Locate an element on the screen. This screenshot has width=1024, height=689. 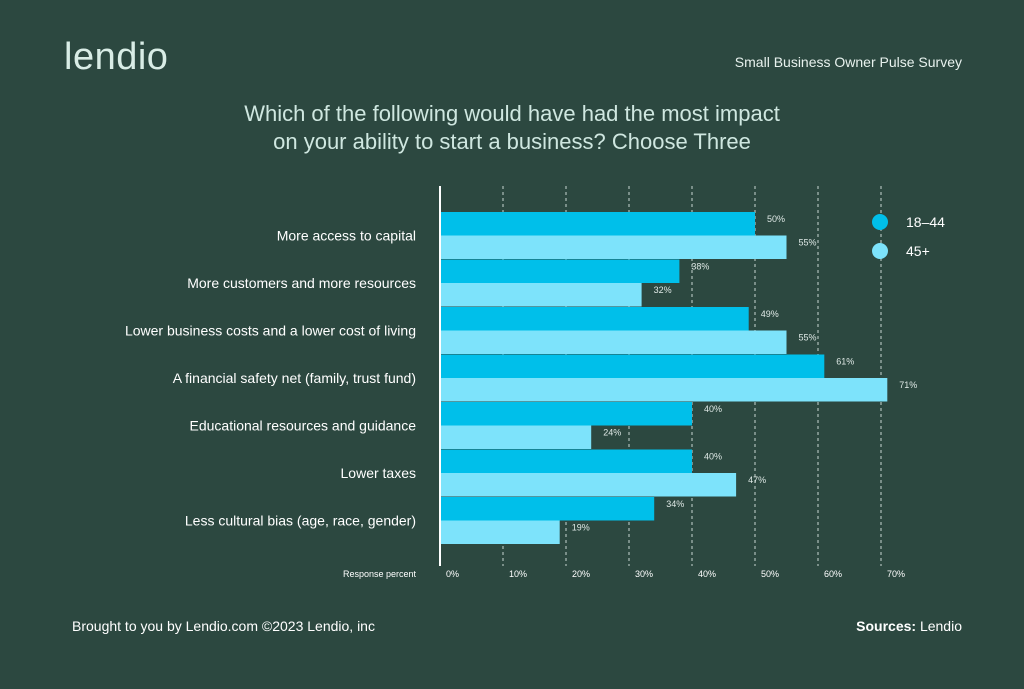
data-label: 34% is located at coordinates (675, 504).